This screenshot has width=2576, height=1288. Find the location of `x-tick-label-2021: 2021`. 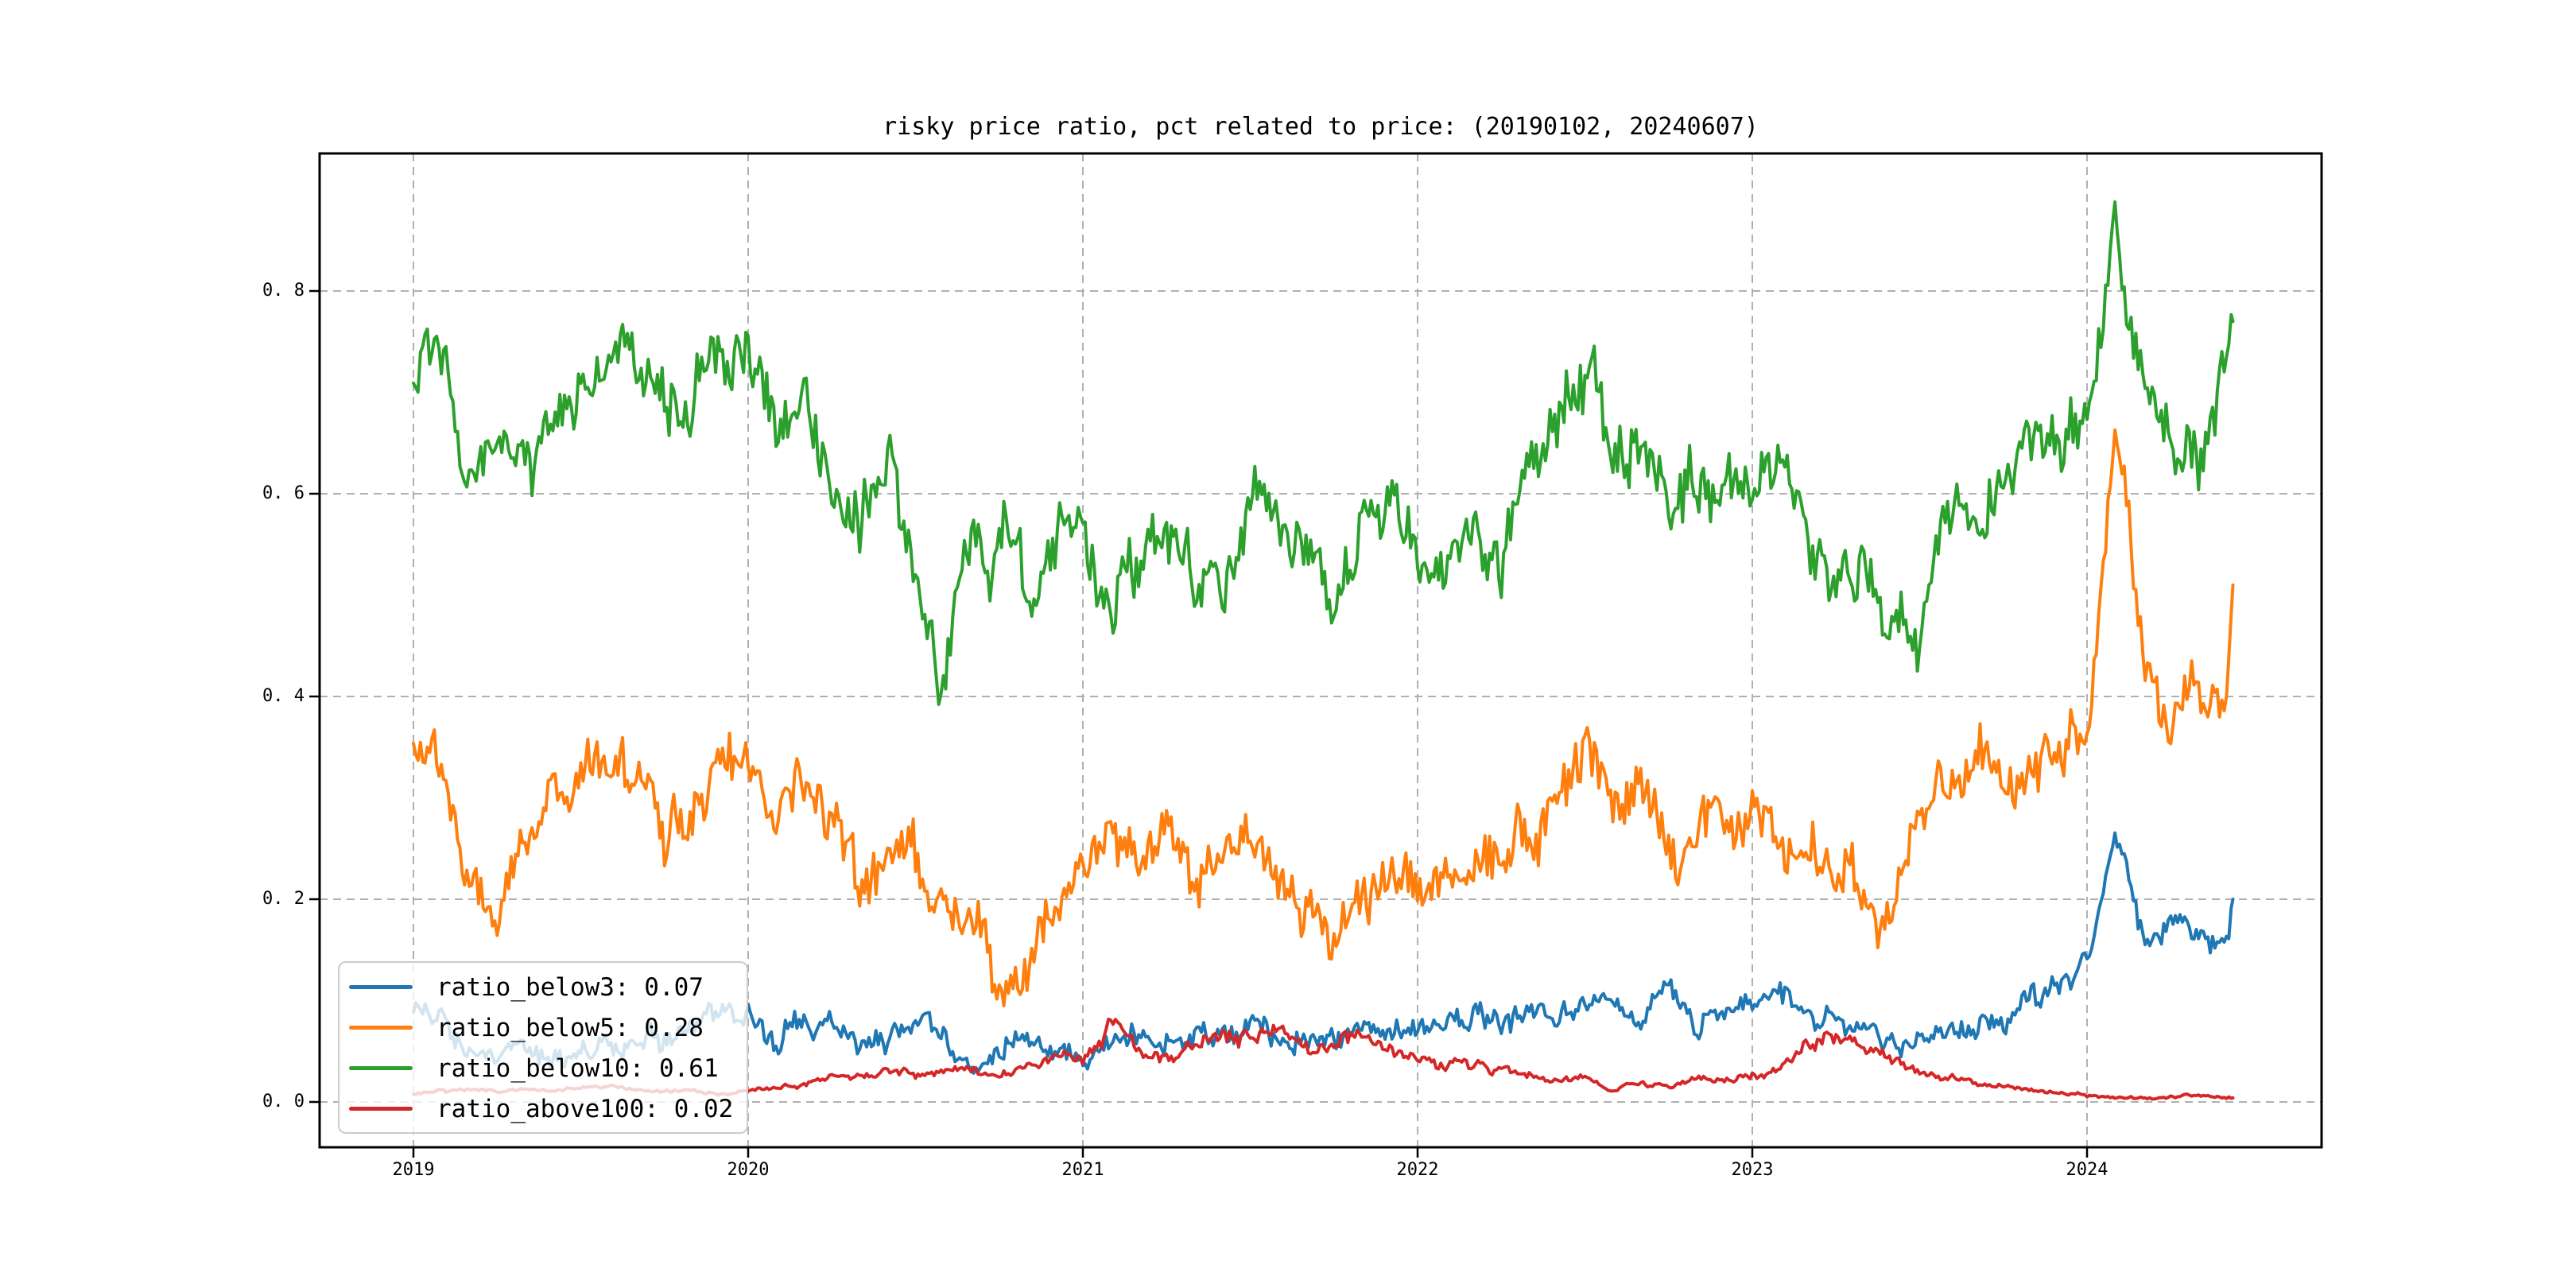

x-tick-label-2021: 2021 is located at coordinates (1083, 1170).